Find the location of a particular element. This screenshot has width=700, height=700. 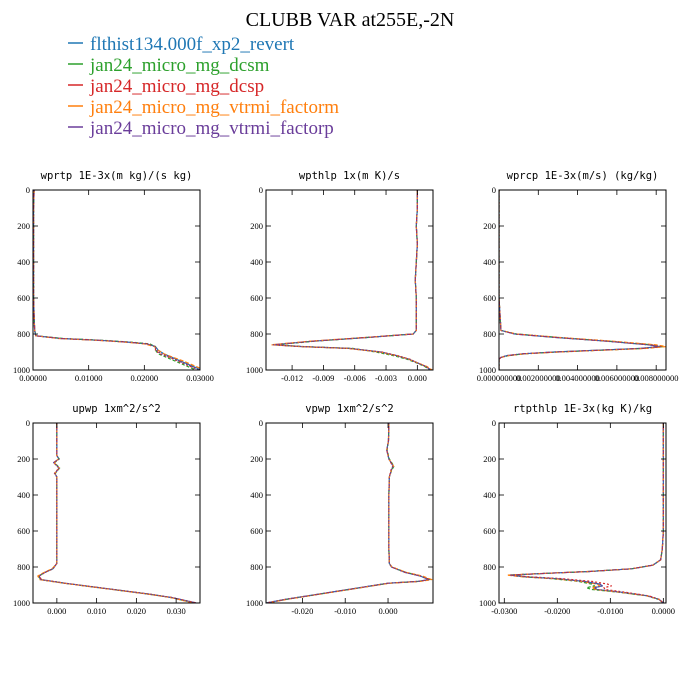

panel-title: wpthlp 1x(m K)/s is located at coordinates (349, 176).